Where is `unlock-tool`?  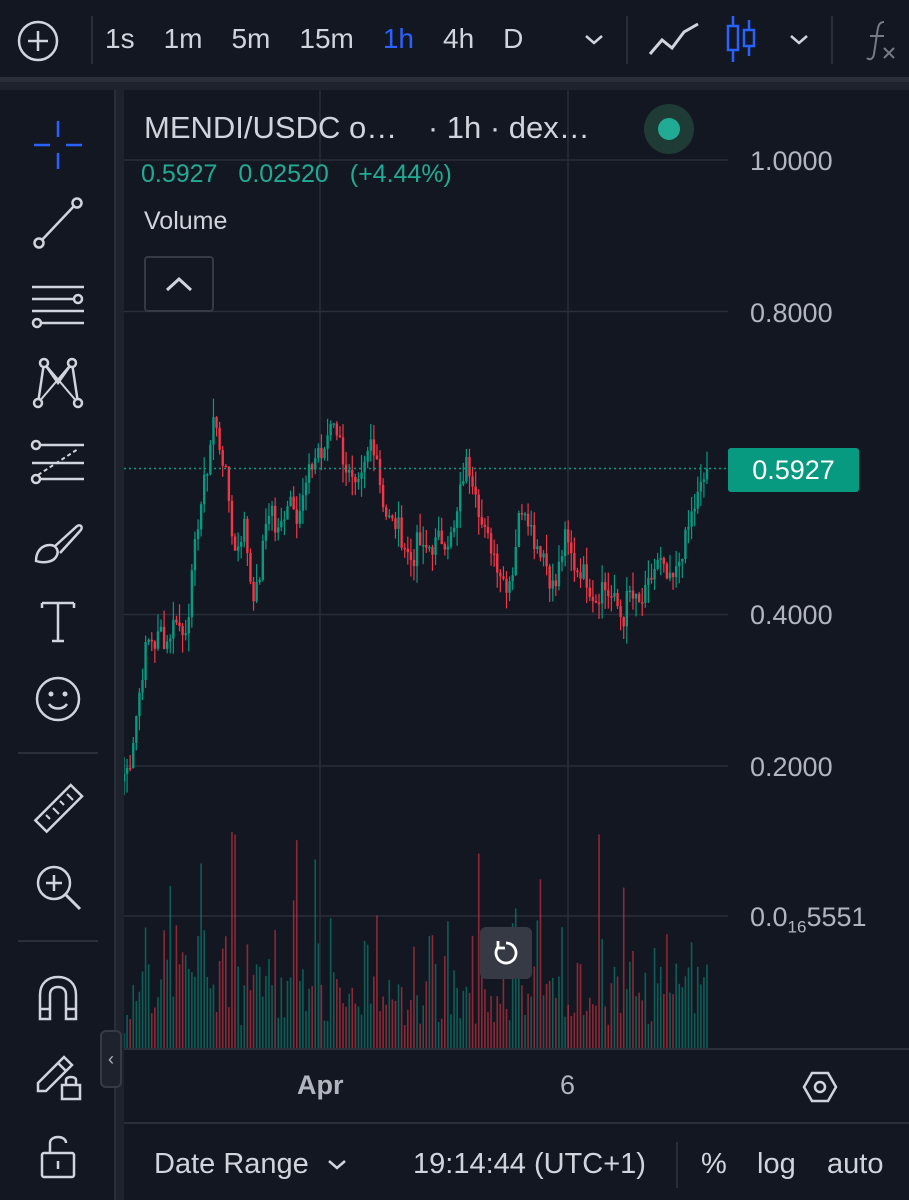 unlock-tool is located at coordinates (58, 1155).